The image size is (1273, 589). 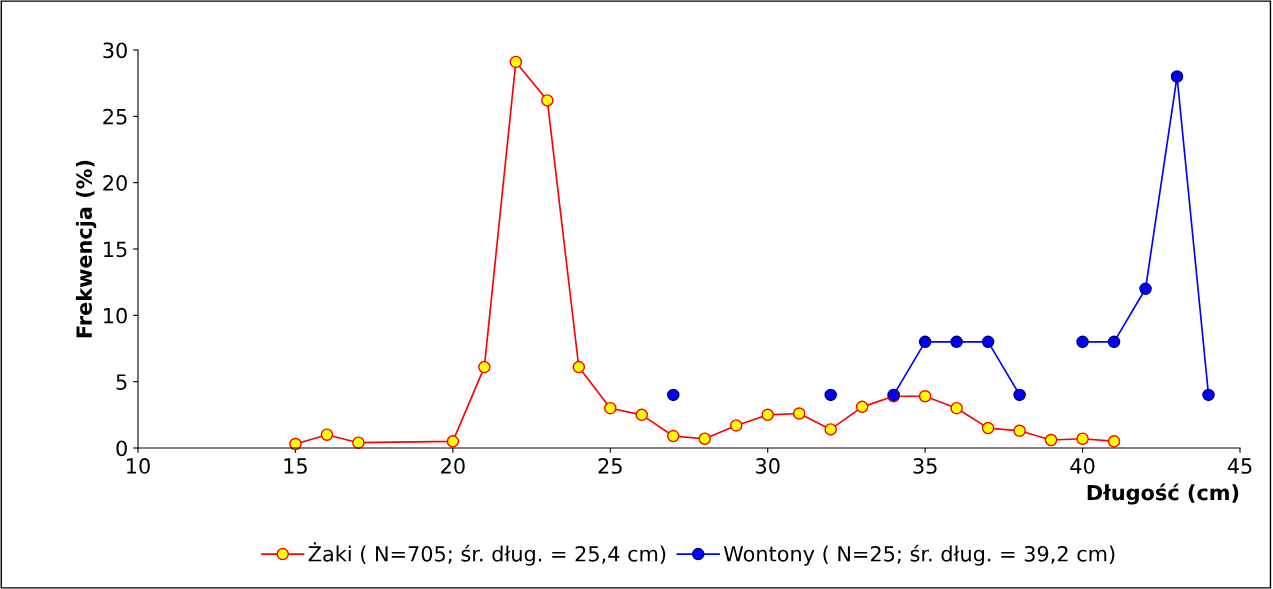 I want to click on y-tick-label: 5, so click(x=121, y=382).